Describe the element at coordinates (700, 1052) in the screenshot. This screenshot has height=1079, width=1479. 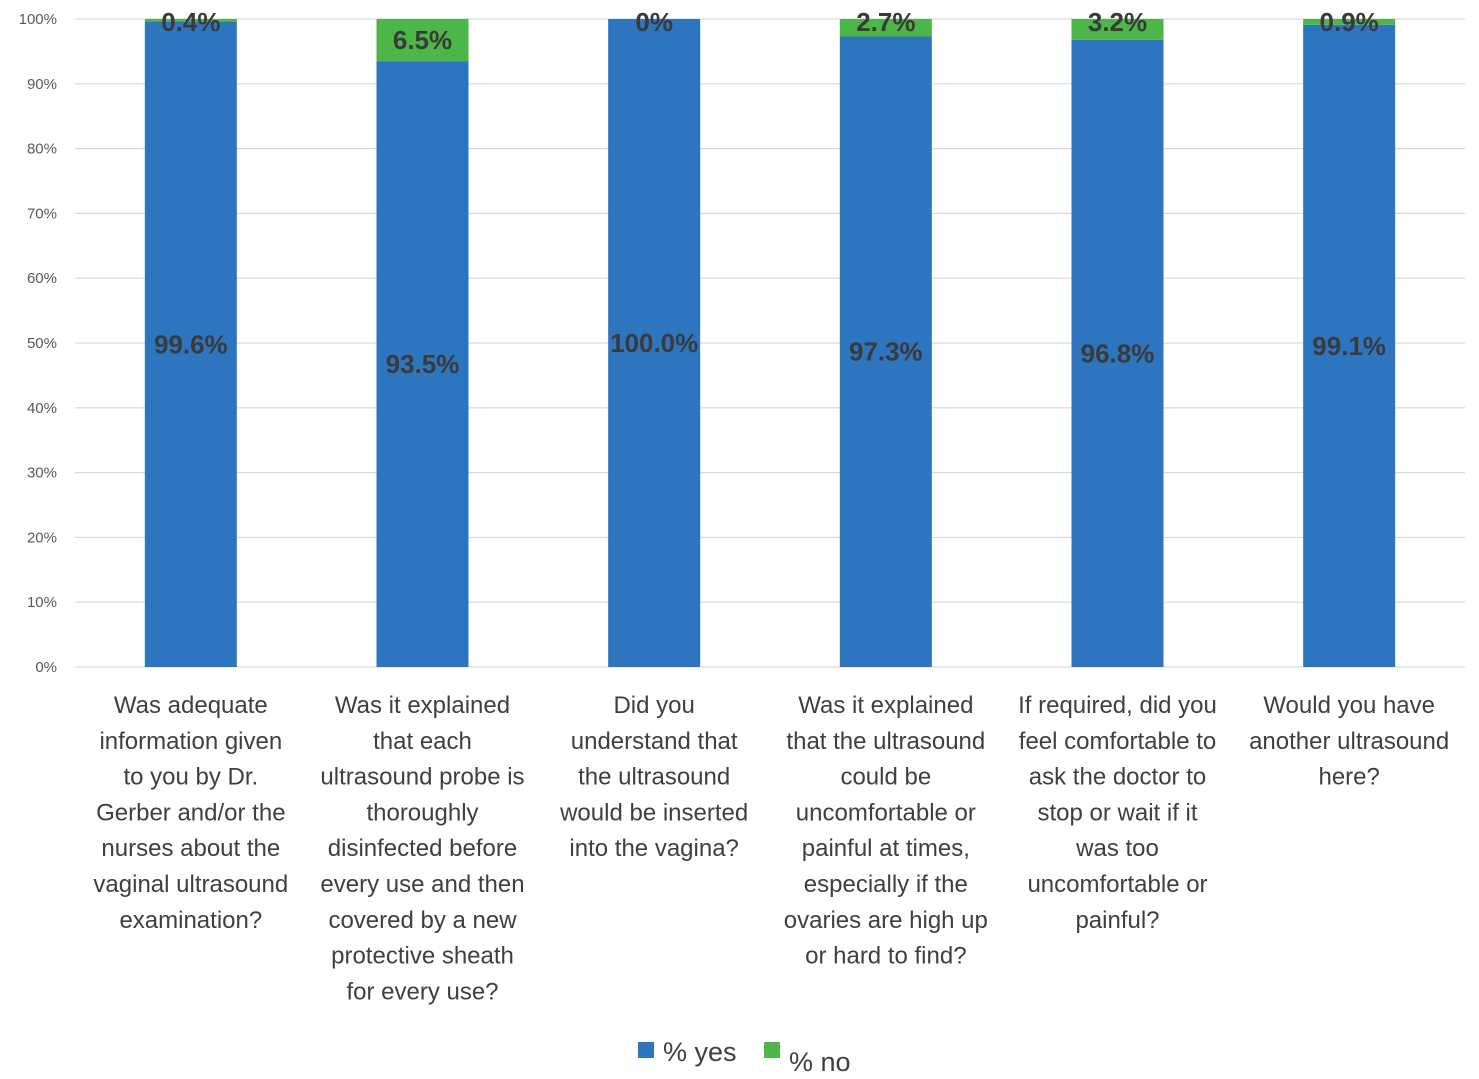
I see `legend-label-yes: % yes` at that location.